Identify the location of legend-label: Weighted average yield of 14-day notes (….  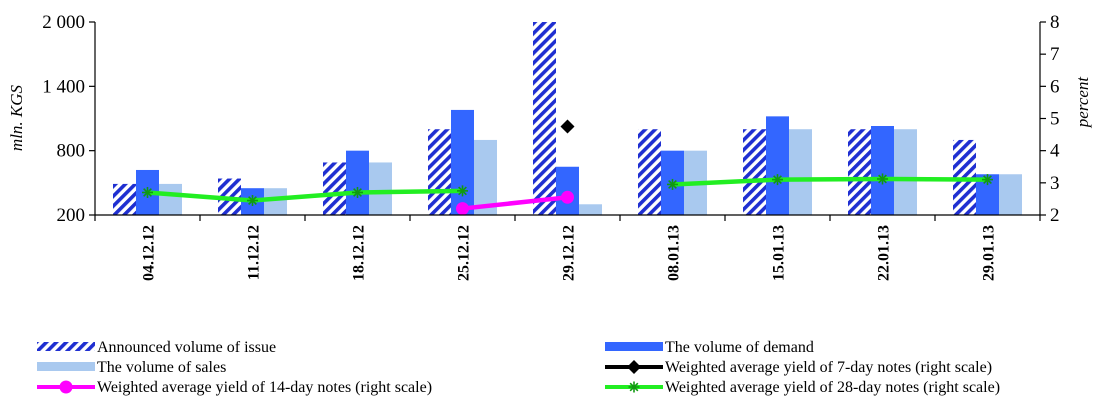
(264, 387).